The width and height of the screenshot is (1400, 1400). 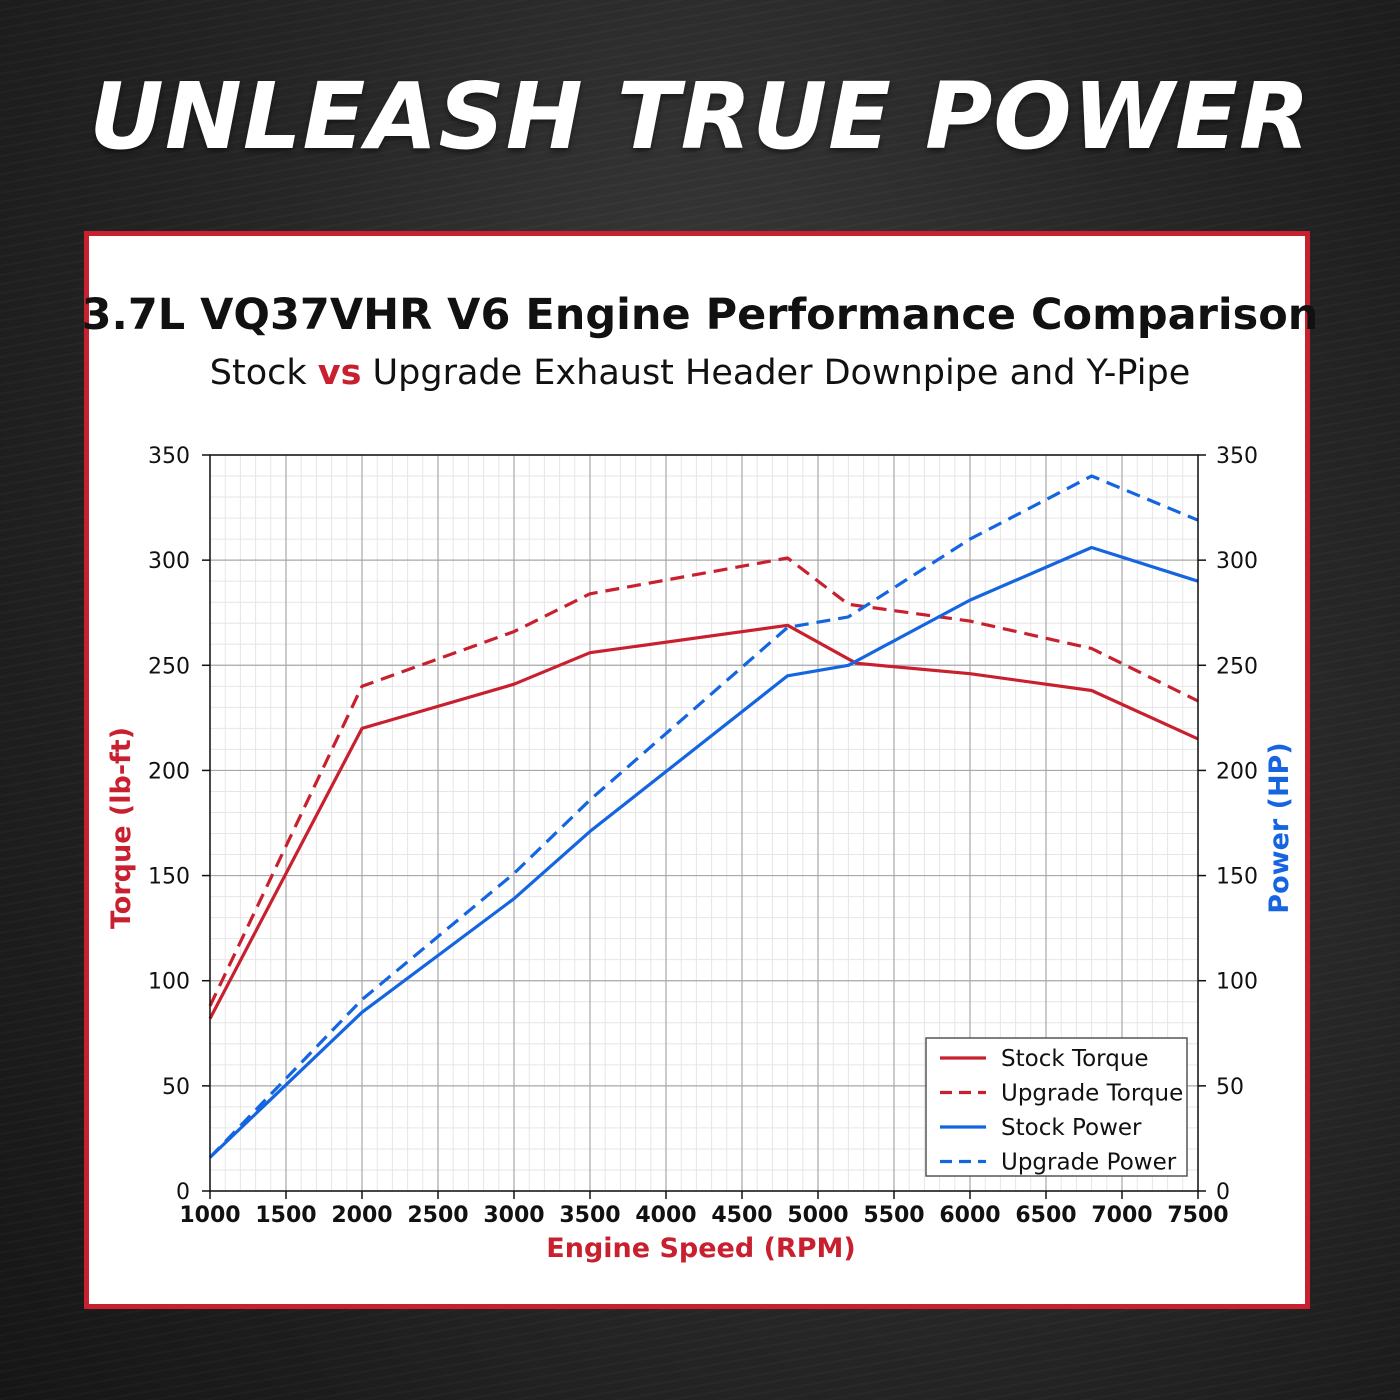 I want to click on x-tick-label: 6500, so click(x=1045, y=1215).